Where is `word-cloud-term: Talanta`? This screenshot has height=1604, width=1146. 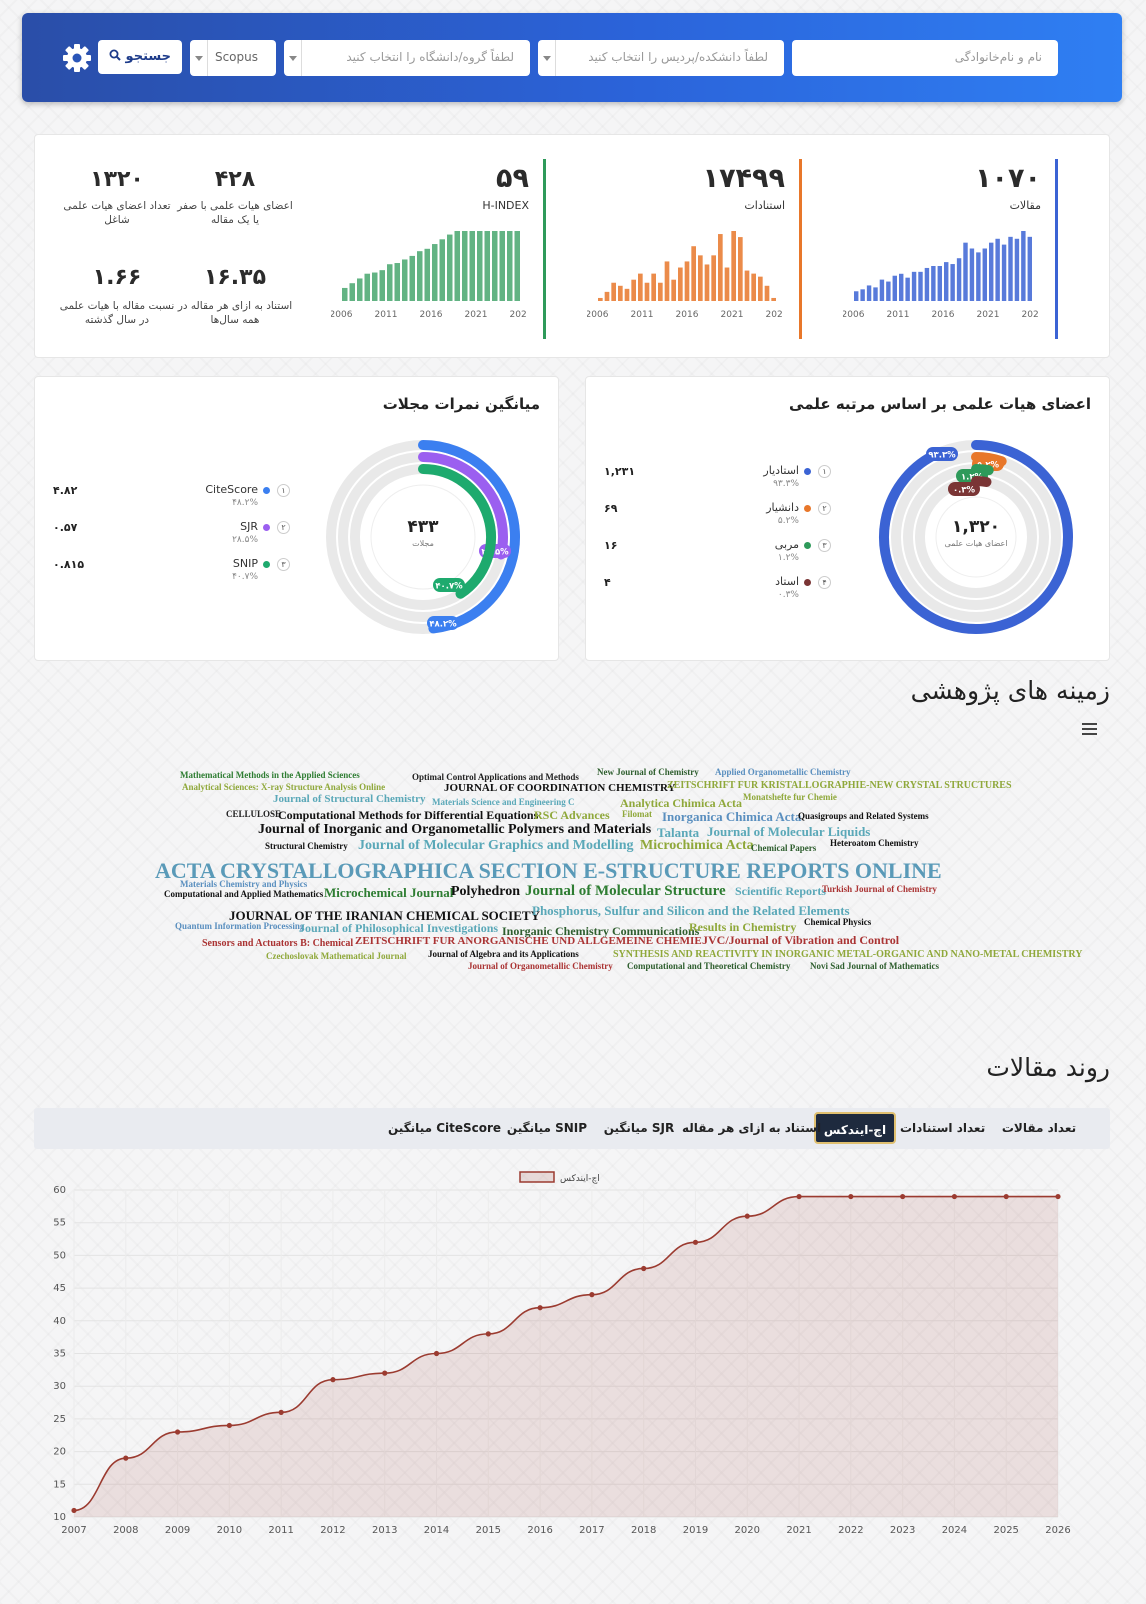
word-cloud-term: Talanta is located at coordinates (678, 832).